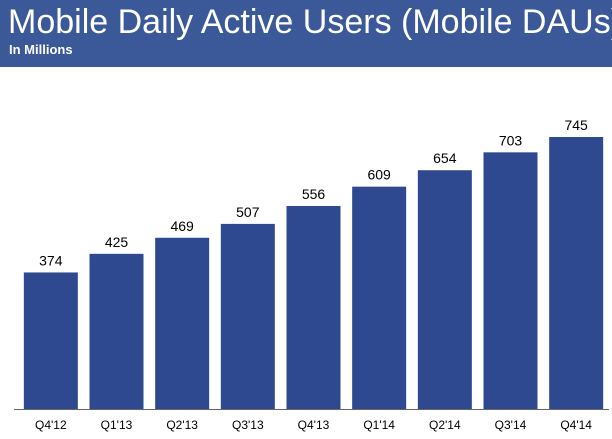 The height and width of the screenshot is (439, 612). Describe the element at coordinates (51, 260) in the screenshot. I see `data-label-0: 374` at that location.